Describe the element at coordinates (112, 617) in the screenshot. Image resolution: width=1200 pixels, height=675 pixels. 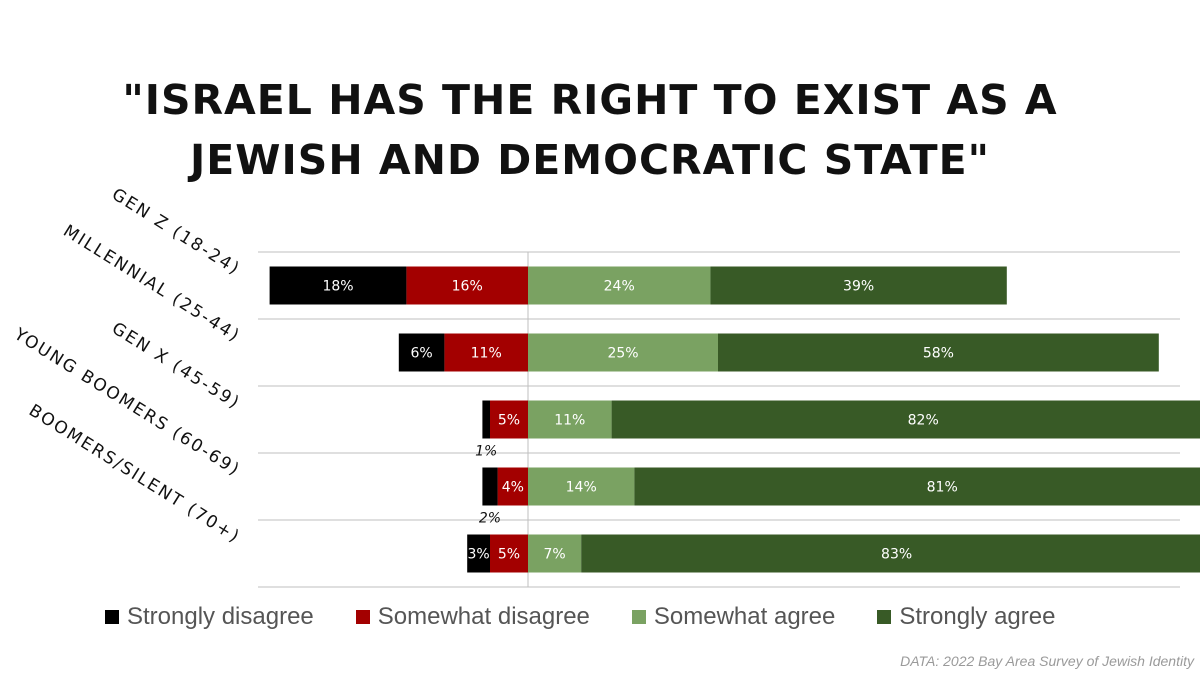
I see `legend-swatch-strongly-disagree` at that location.